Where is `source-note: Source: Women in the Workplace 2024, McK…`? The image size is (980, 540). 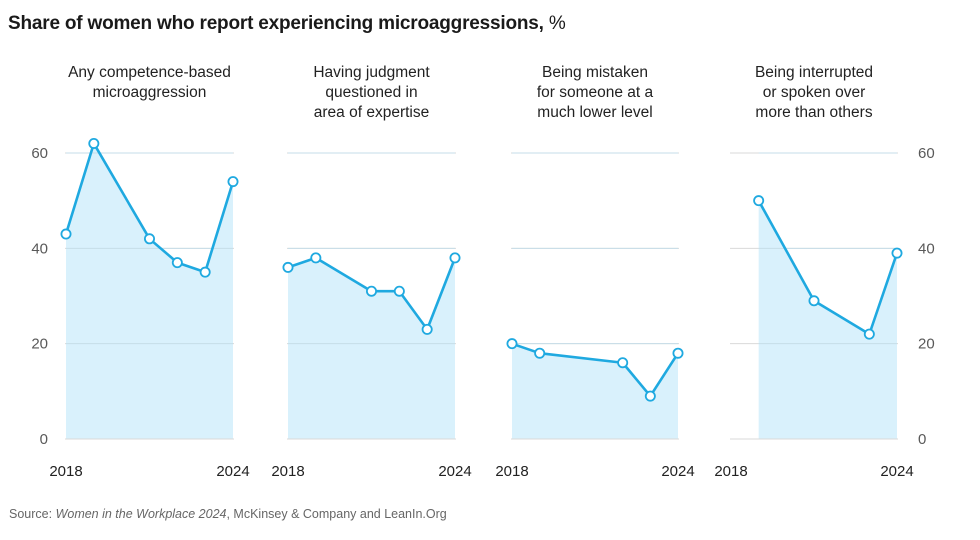
source-note: Source: Women in the Workplace 2024, McK… is located at coordinates (228, 514).